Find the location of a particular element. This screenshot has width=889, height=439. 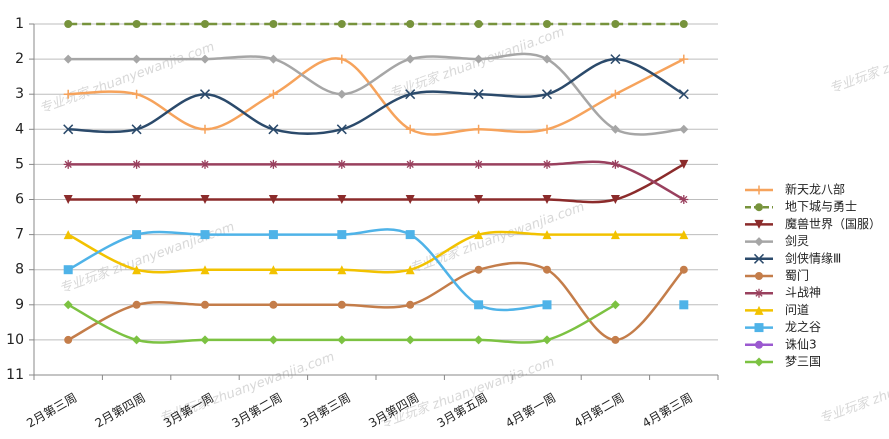

y-tick-label: 9 is located at coordinates (19, 305).